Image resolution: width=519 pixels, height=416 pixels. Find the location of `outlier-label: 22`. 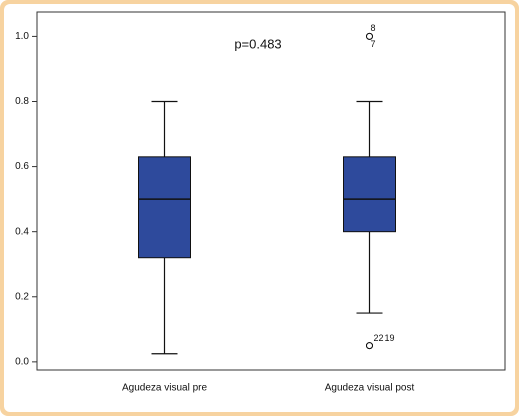

outlier-label: 22 is located at coordinates (379, 338).